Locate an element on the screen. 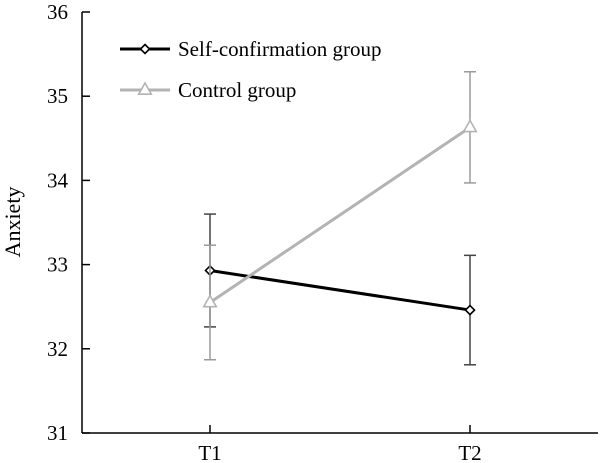  series-self-confirmation is located at coordinates (340, 289).